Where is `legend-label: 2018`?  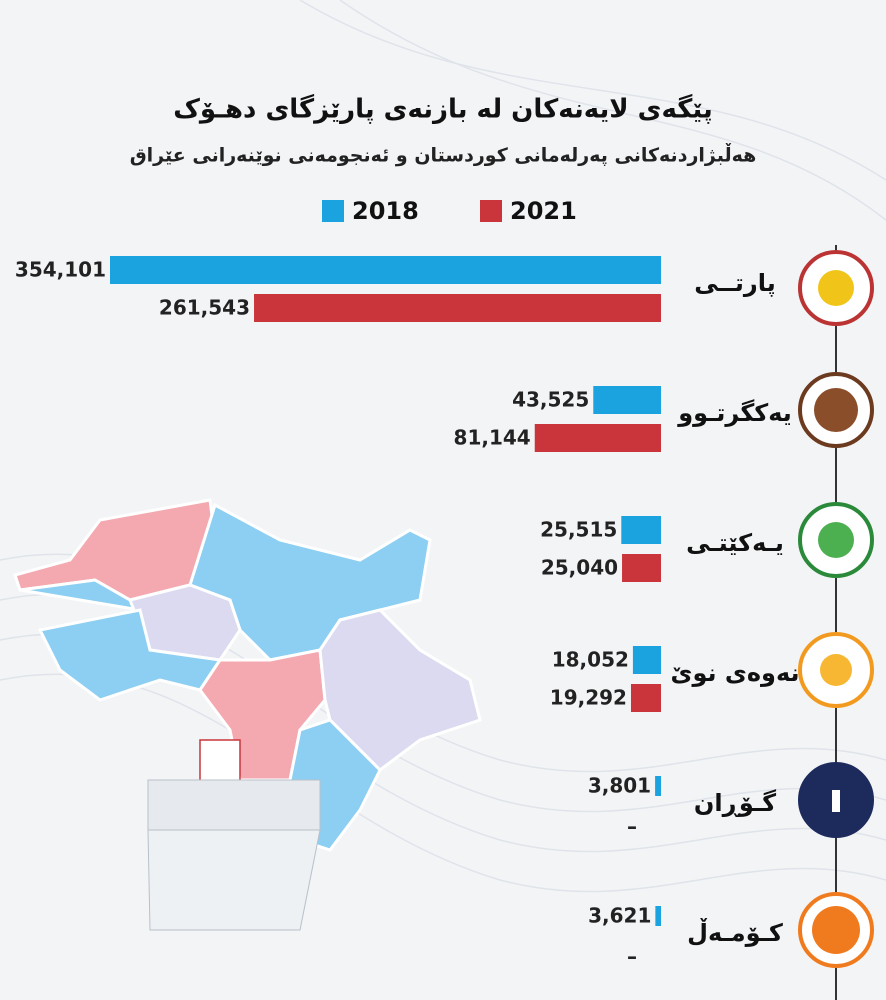
legend-label: 2018 is located at coordinates (385, 211).